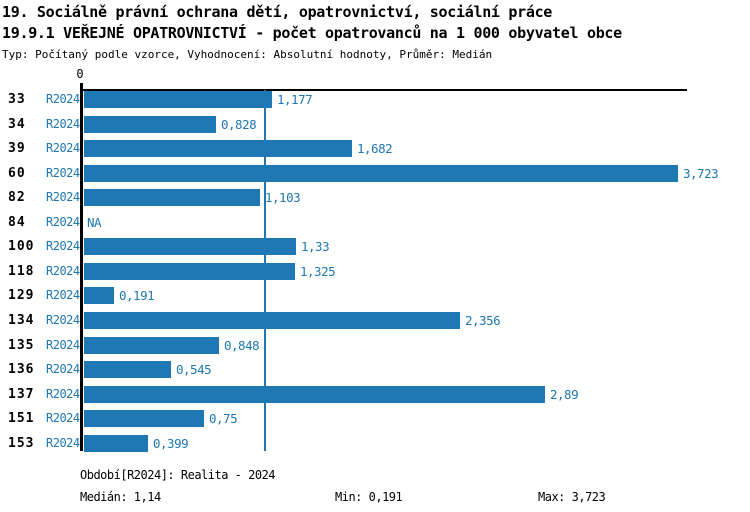  Describe the element at coordinates (137, 296) in the screenshot. I see `bar-value-label: 0,191` at that location.